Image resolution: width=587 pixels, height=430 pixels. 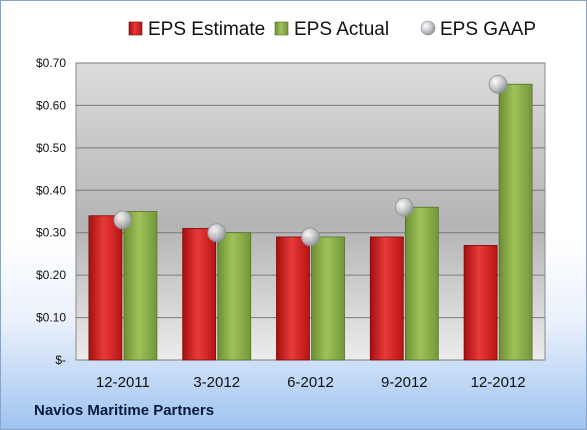 I want to click on y-tick-label: $0.20, so click(x=51, y=275).